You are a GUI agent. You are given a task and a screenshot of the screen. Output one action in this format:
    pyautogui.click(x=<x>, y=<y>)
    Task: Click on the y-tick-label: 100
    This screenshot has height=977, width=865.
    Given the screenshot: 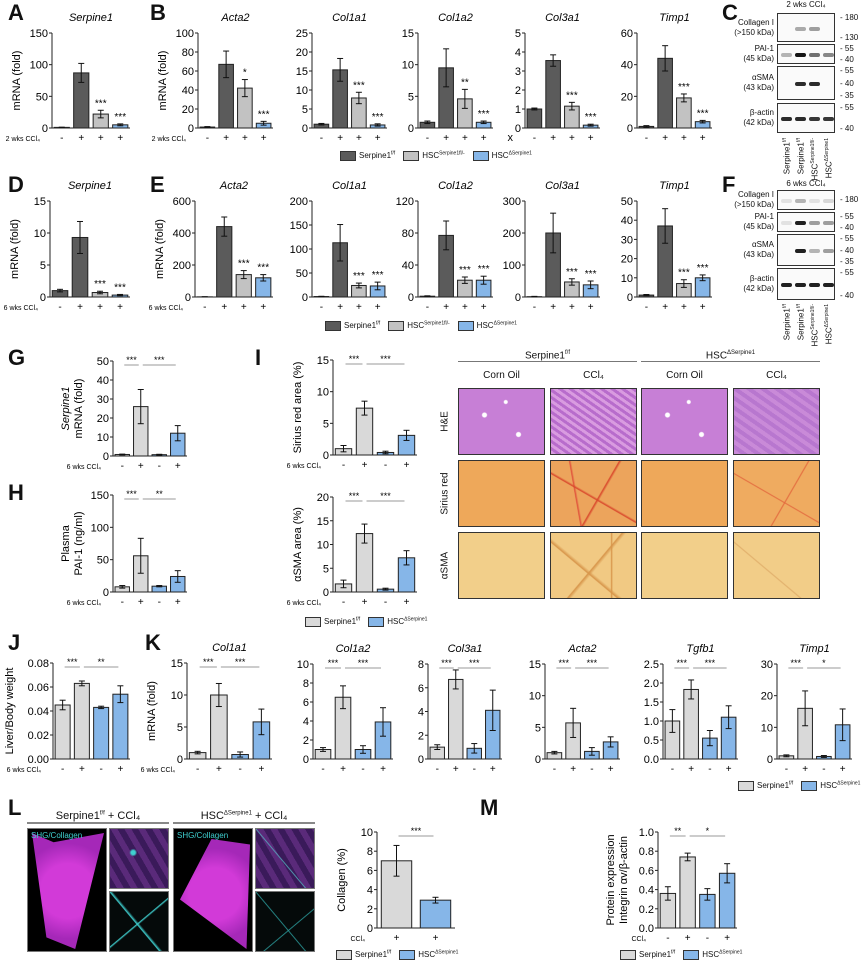 What is the action you would take?
    pyautogui.click(x=512, y=266)
    